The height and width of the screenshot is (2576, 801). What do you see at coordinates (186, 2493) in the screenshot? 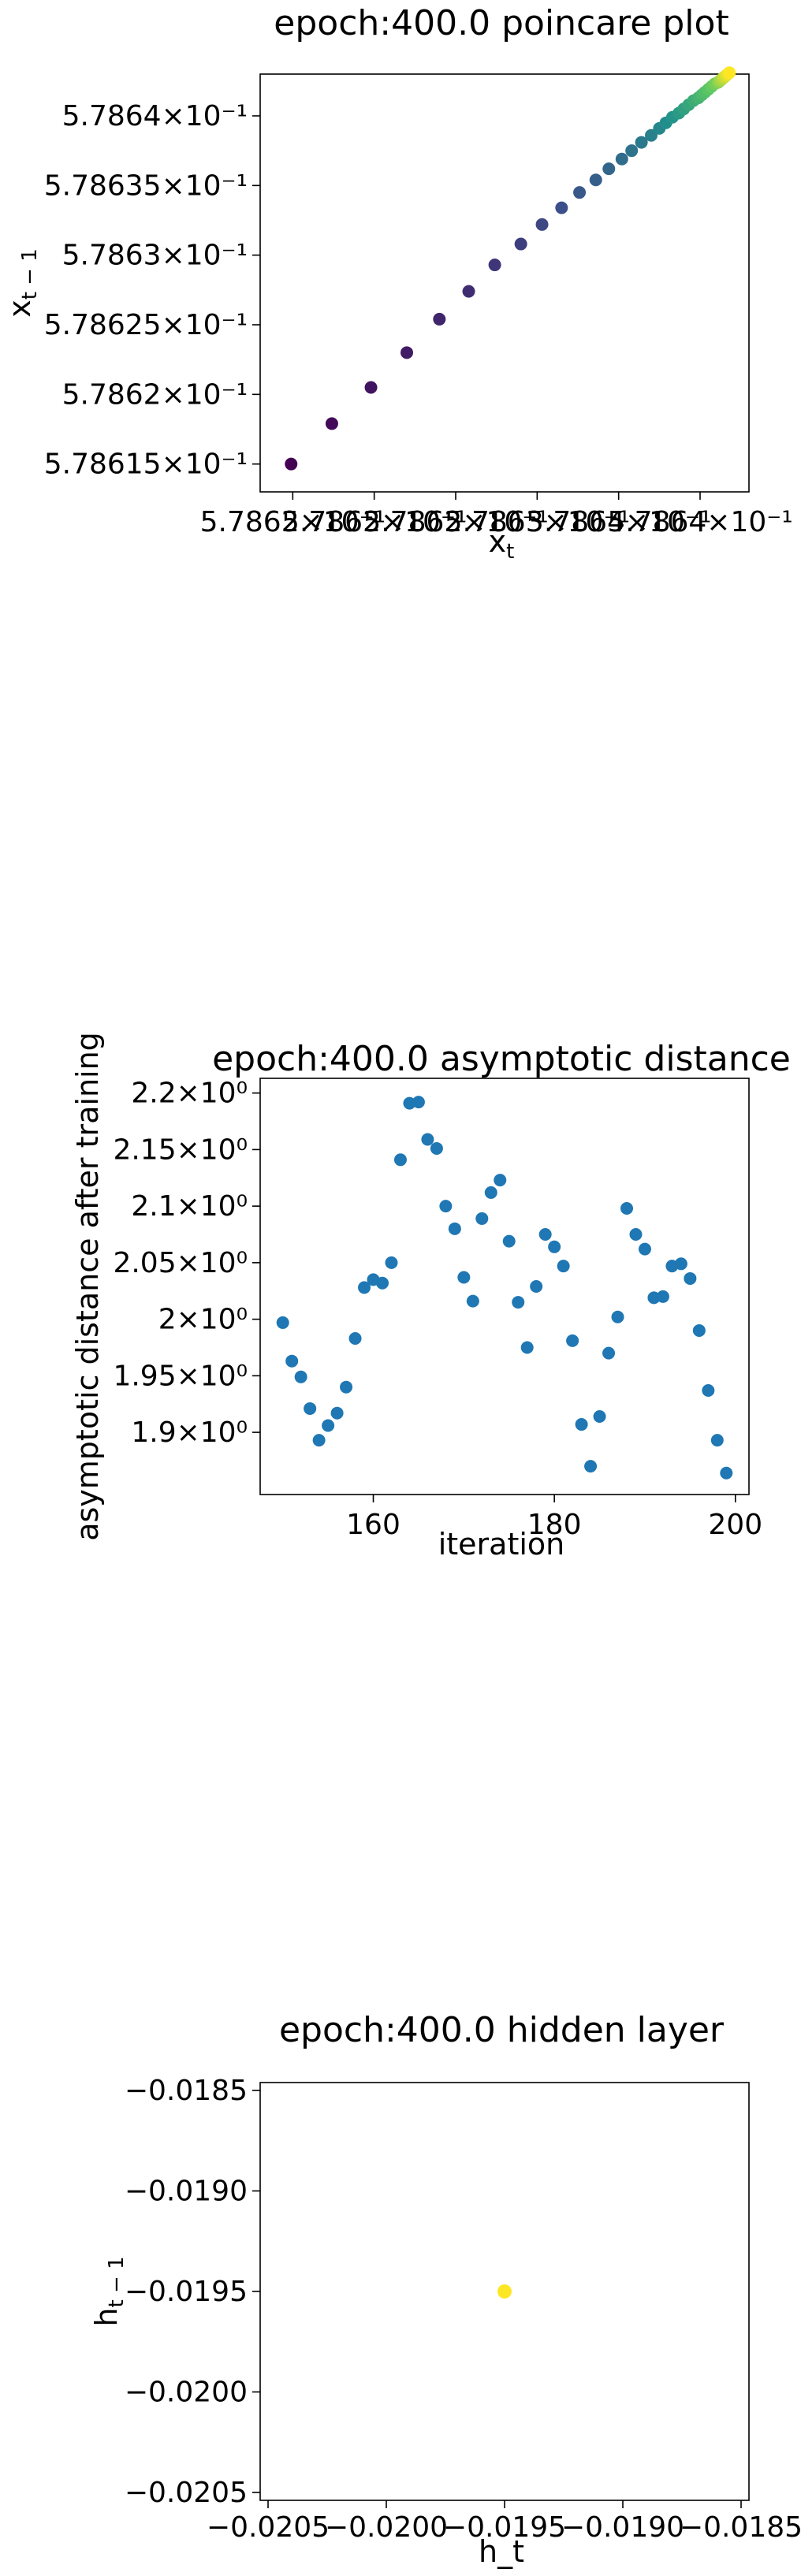
I see `hidden-layer-ytick-label: −0.0205` at bounding box center [186, 2493].